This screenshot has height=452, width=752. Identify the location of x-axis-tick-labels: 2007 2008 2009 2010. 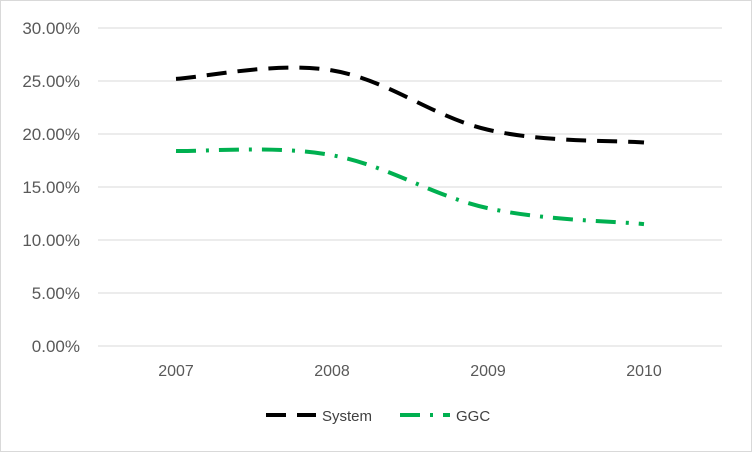
(410, 371).